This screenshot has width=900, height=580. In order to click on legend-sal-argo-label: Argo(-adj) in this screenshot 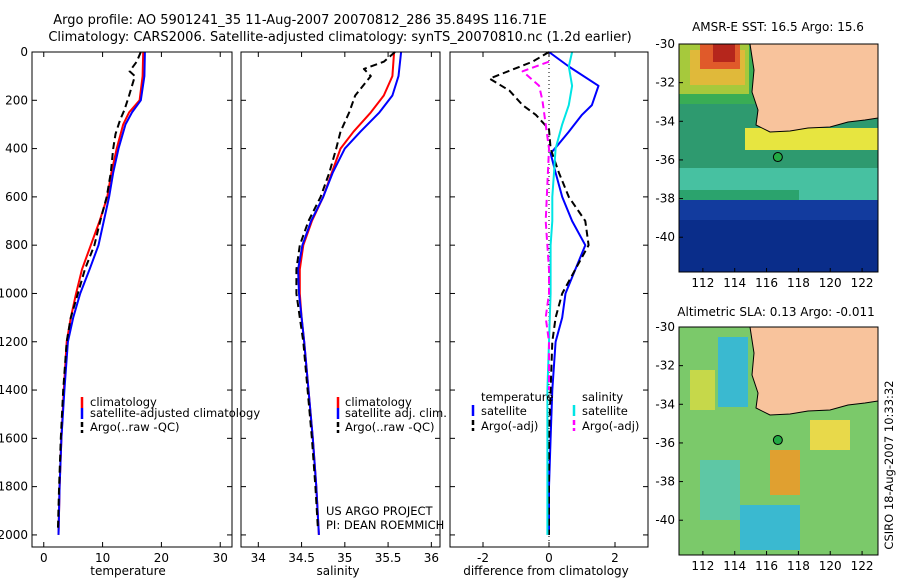, I will do `click(610, 426)`.